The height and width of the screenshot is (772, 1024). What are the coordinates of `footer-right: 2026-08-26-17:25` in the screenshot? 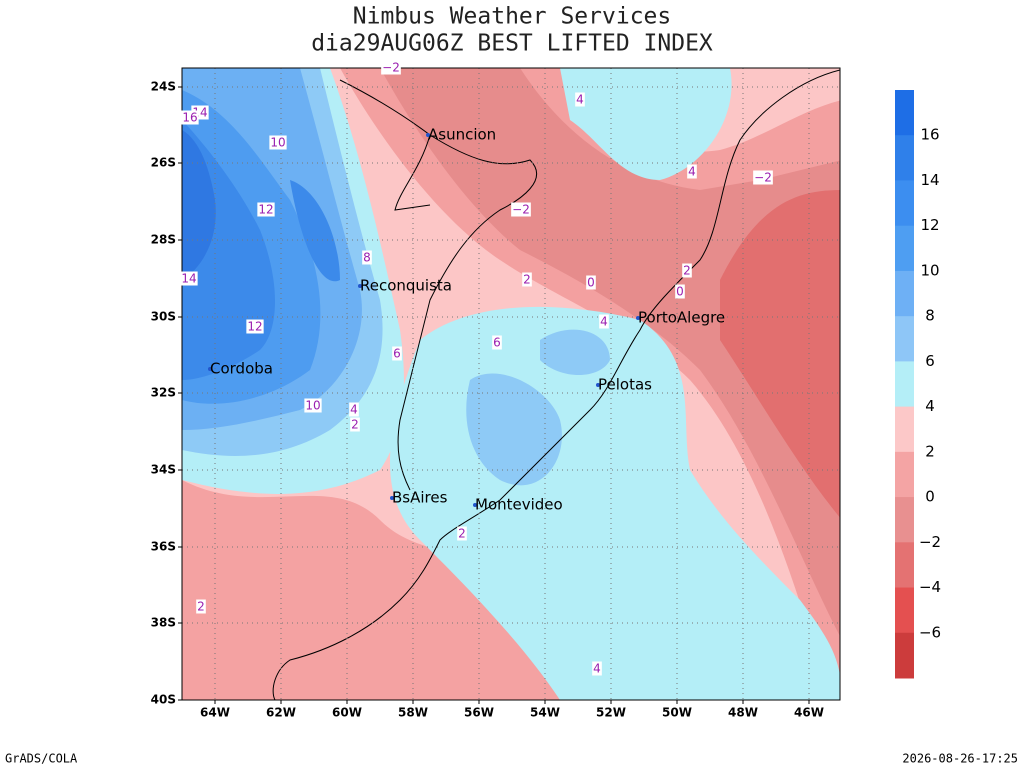 It's located at (960, 759).